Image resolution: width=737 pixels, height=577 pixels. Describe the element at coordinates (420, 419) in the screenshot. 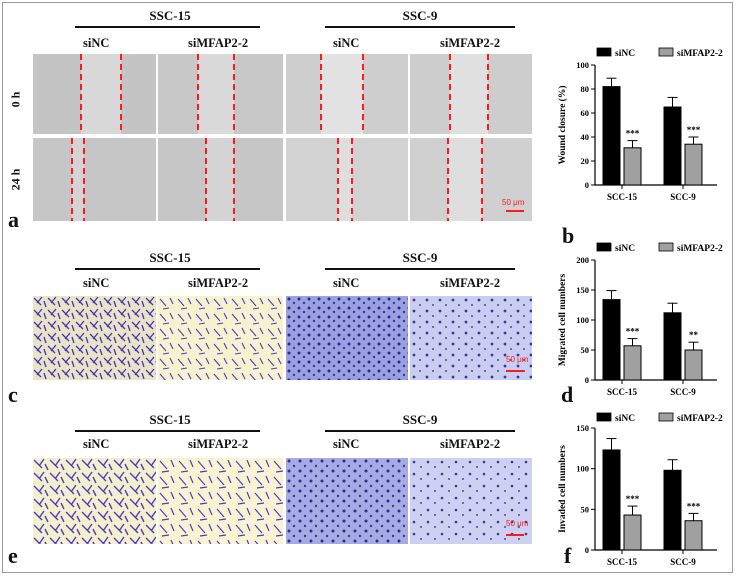

I see `group-title-ssc9-e: SSC-9` at that location.